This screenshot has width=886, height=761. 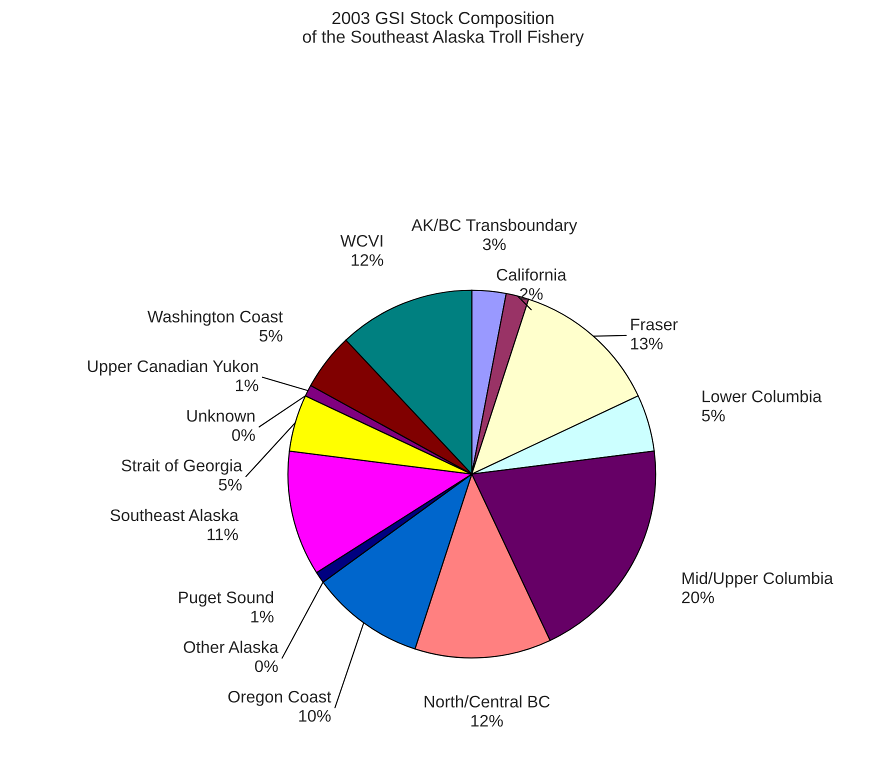 I want to click on data-label: 13%, so click(x=647, y=344).